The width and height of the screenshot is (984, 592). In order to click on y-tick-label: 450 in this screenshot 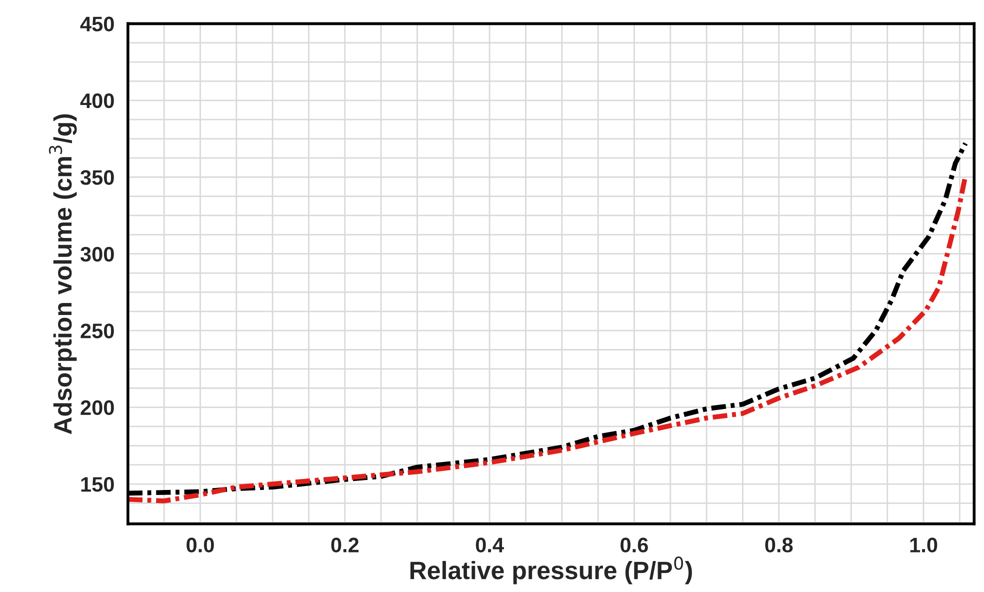, I will do `click(97, 24)`.